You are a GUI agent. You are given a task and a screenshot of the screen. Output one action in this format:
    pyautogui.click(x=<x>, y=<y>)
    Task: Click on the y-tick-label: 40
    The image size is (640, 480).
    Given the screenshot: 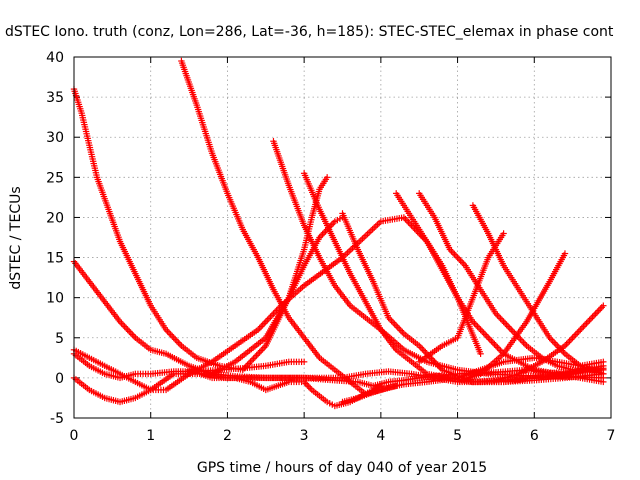 What is the action you would take?
    pyautogui.click(x=55, y=58)
    